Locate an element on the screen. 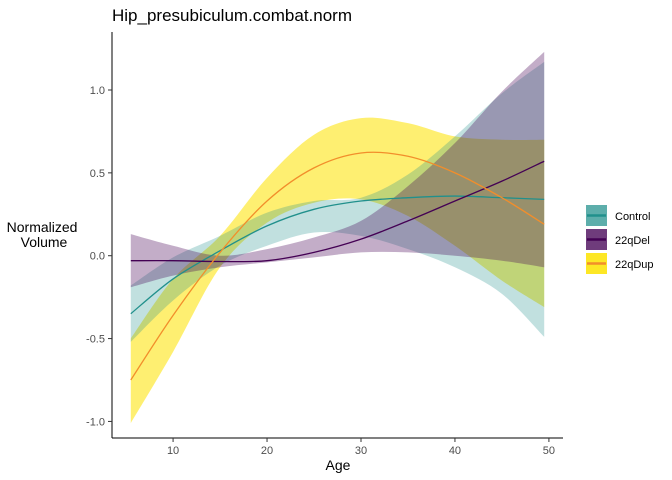 The width and height of the screenshot is (672, 480). legend: Control 22qDel 22qDup is located at coordinates (620, 239).